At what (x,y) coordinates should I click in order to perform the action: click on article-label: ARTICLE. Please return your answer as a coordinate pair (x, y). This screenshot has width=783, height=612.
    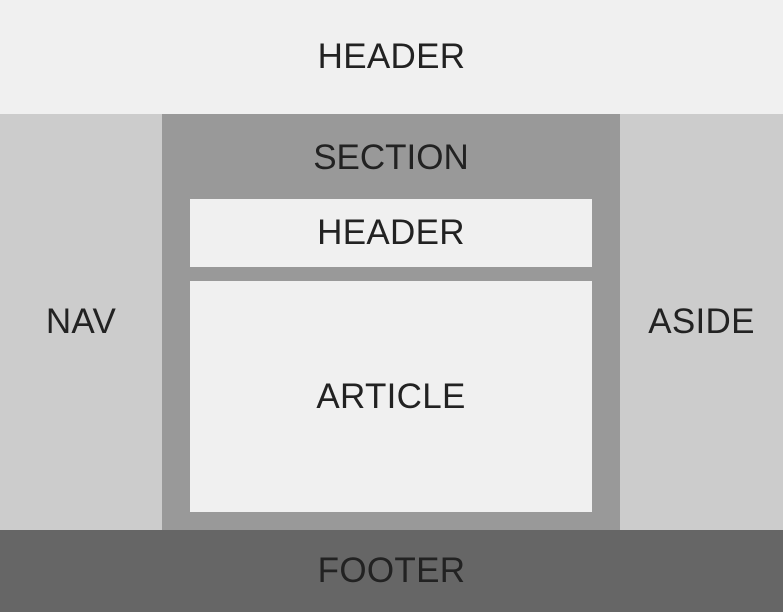
    Looking at the image, I should click on (391, 396).